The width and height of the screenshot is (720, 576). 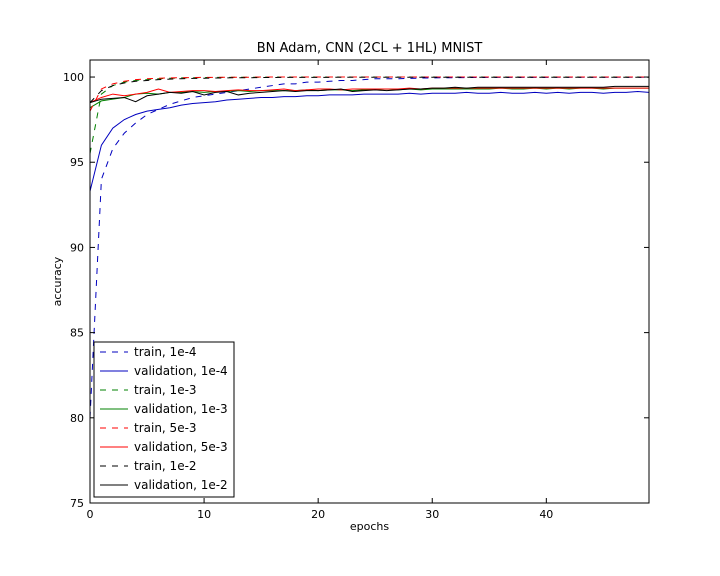 What do you see at coordinates (77, 333) in the screenshot?
I see `y-tick-label: 85` at bounding box center [77, 333].